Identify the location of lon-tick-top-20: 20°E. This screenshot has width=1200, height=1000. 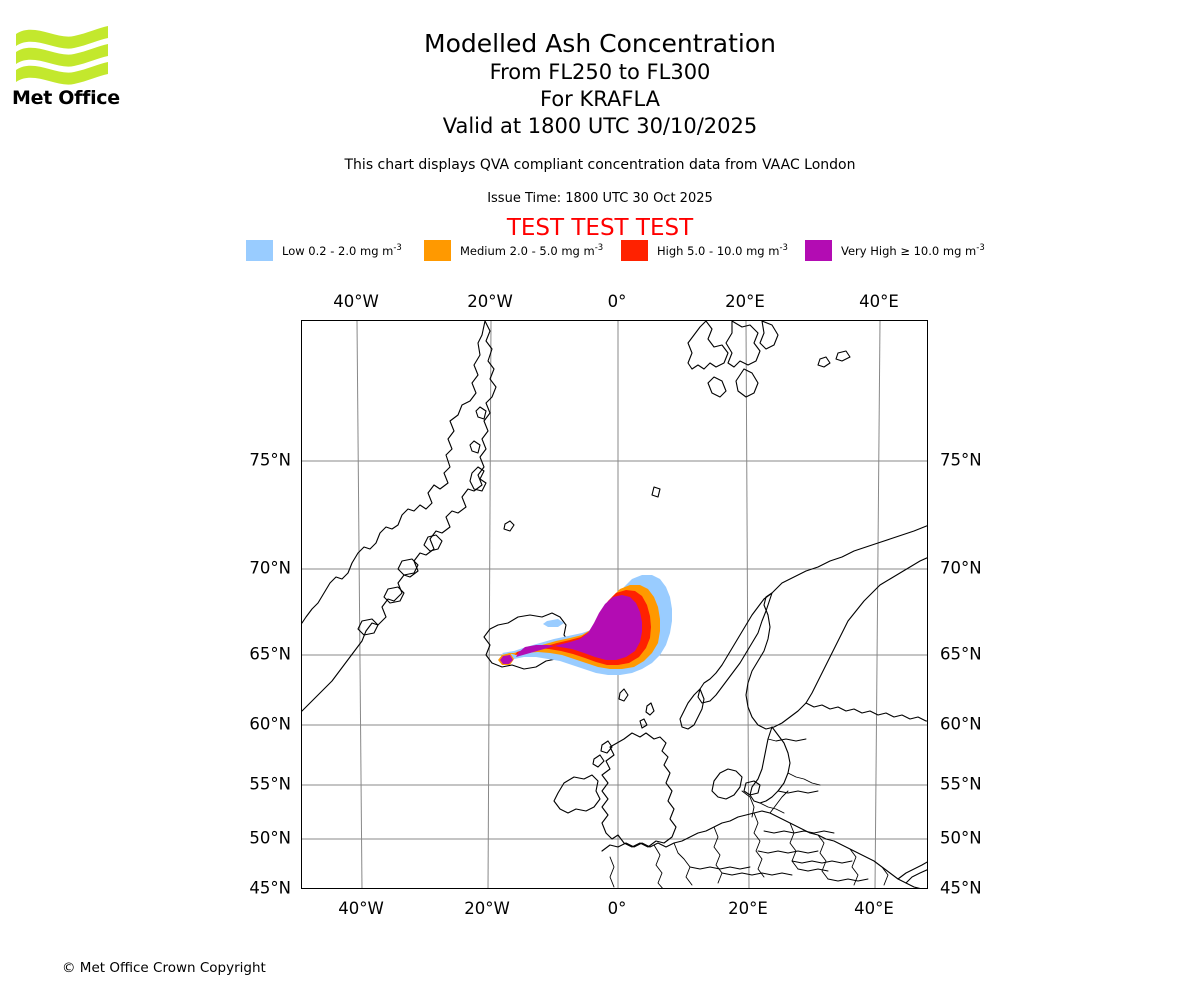
(745, 301).